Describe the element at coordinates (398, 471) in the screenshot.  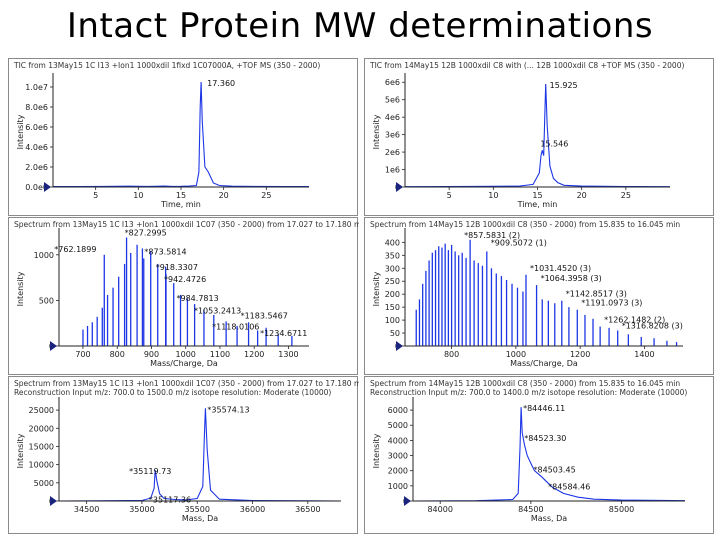
I see `y-tick-label: 2000` at that location.